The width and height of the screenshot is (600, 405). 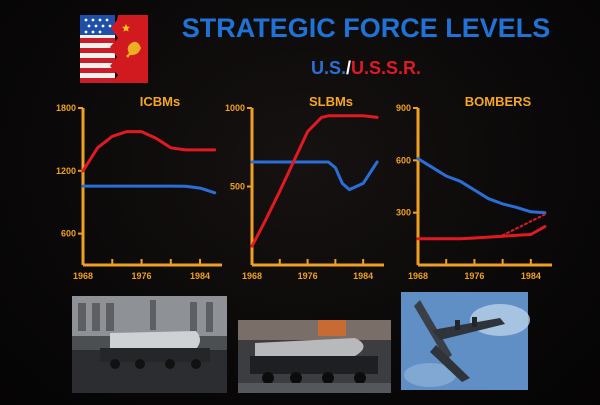 What do you see at coordinates (386, 68) in the screenshot?
I see `subtitle-ussr: U.S.S.R.` at bounding box center [386, 68].